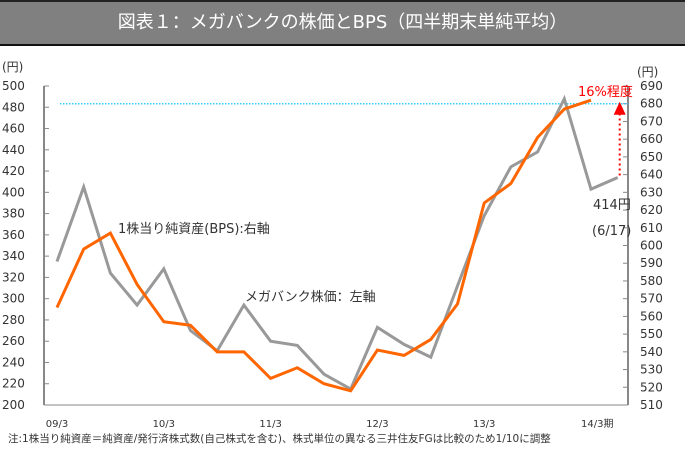 This screenshot has height=451, width=685. I want to click on right-tick-label: 530, so click(651, 370).